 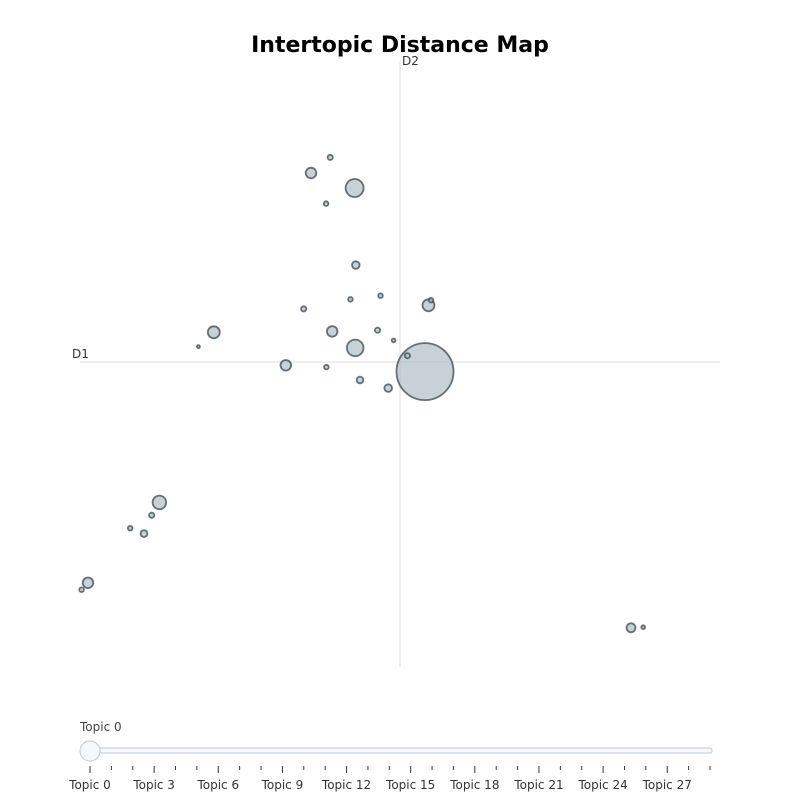 What do you see at coordinates (602, 785) in the screenshot?
I see `slider-tick-label: Topic 24` at bounding box center [602, 785].